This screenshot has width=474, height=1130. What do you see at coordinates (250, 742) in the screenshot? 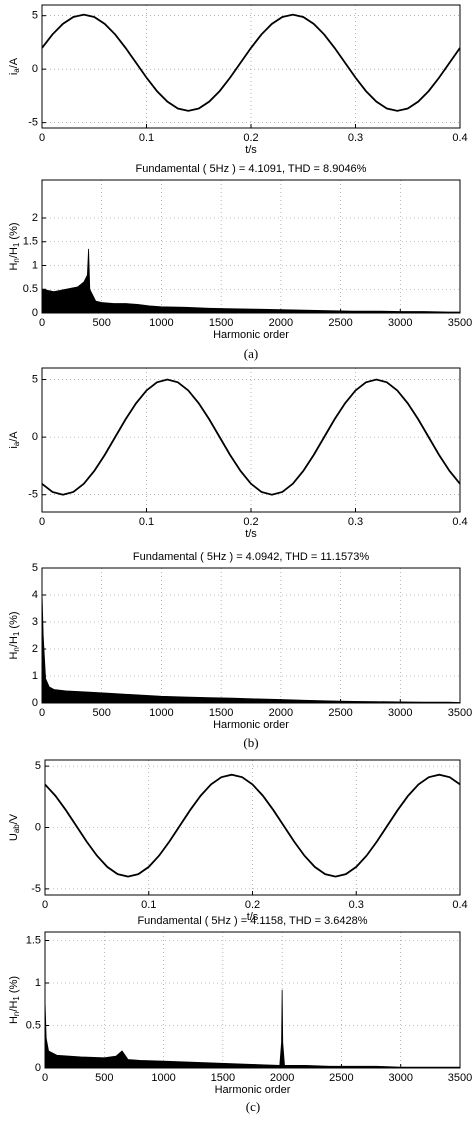
I see `caption: (b)` at bounding box center [250, 742].